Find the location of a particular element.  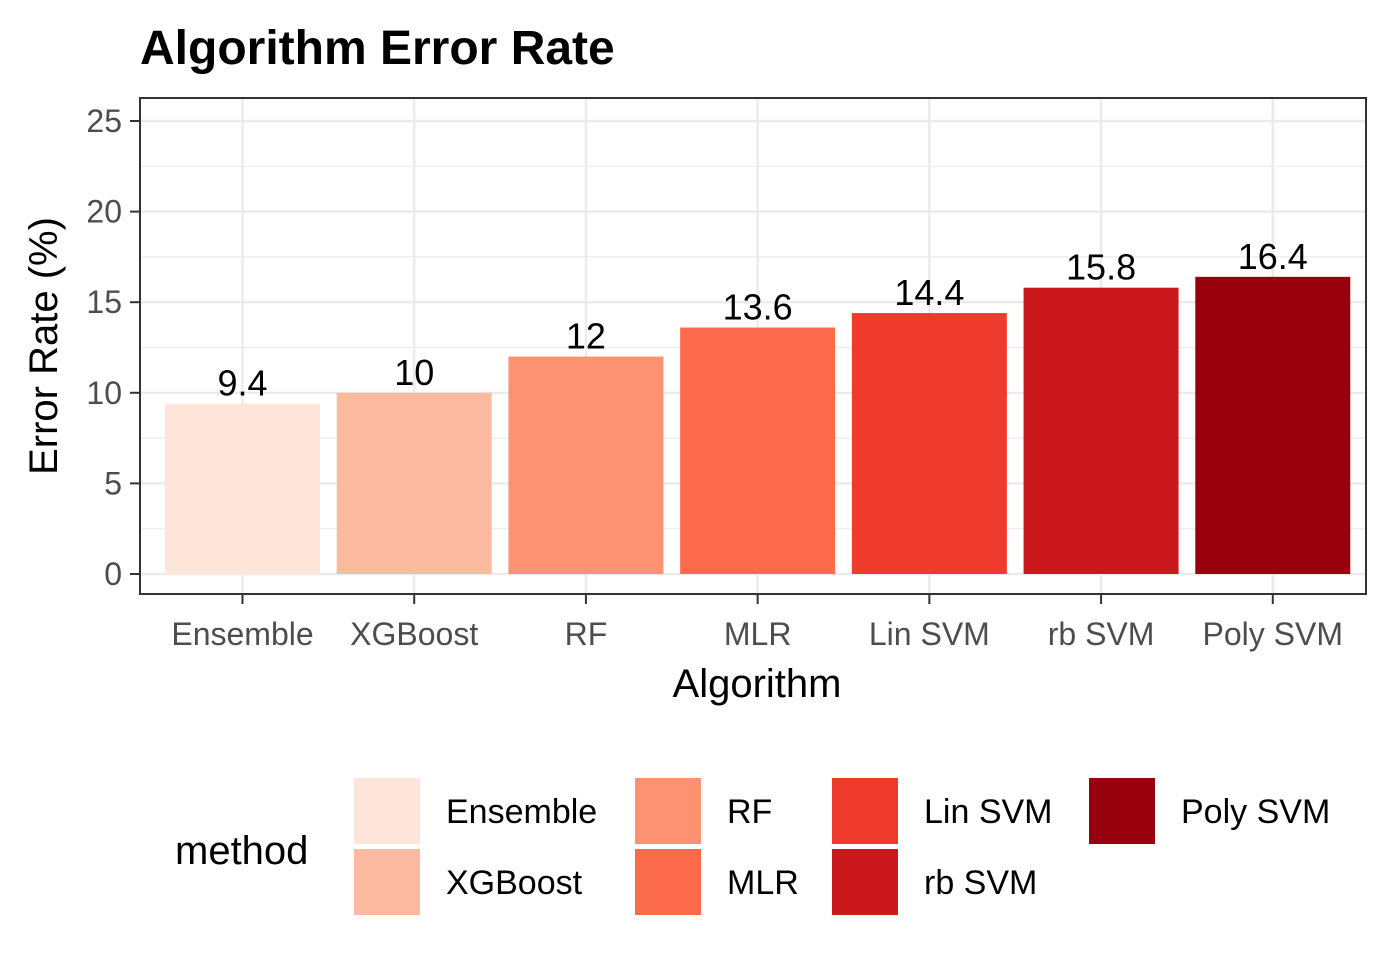

legend-label: Lin SVM is located at coordinates (988, 812).